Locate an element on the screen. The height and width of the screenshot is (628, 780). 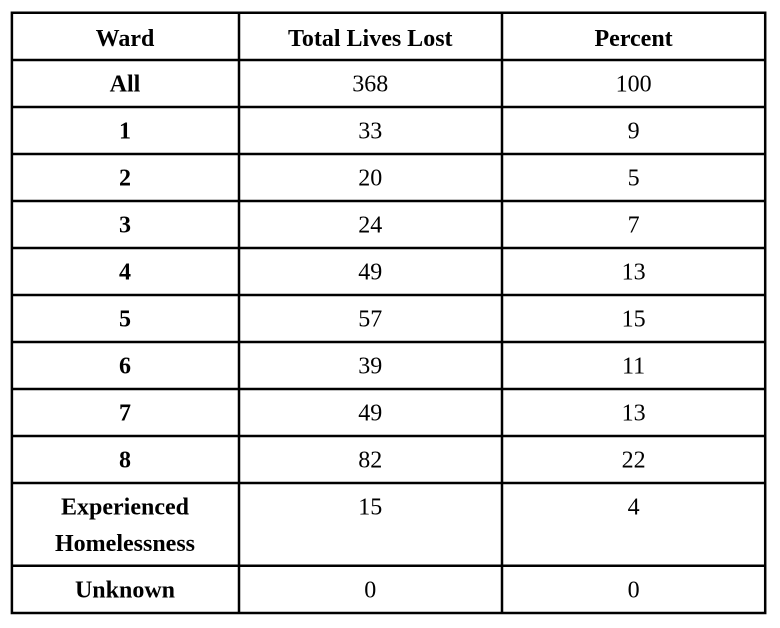
svg-text: 82 is located at coordinates (370, 461).